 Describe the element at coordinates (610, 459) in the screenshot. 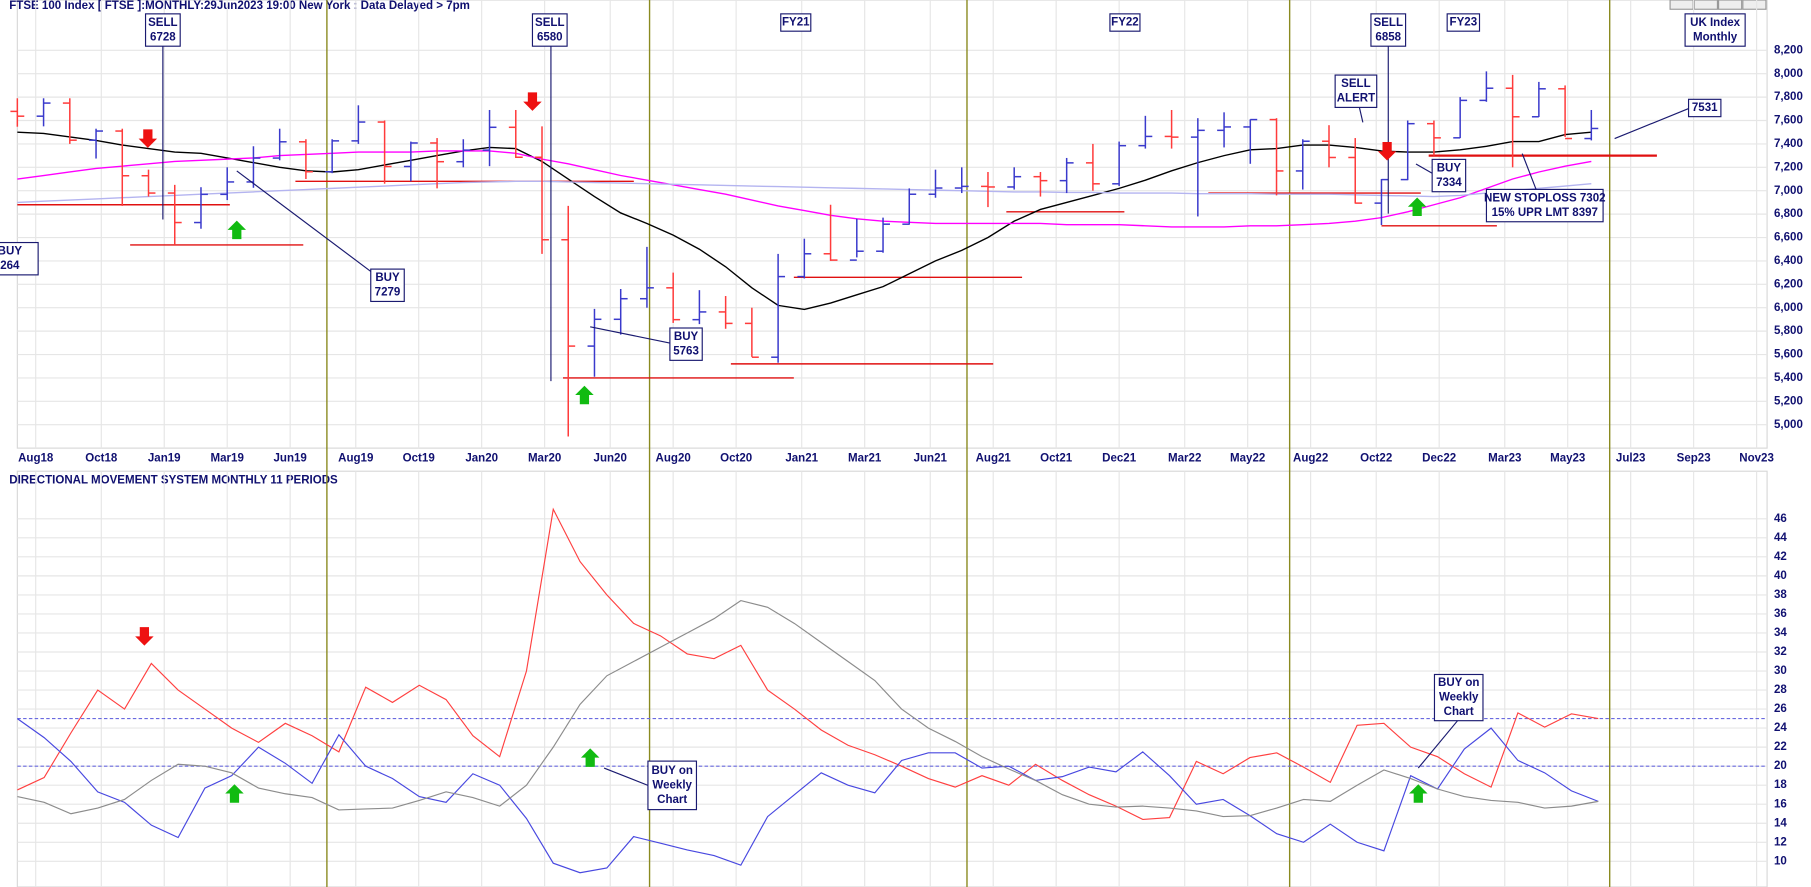

I see `x-tick-label: Jun20` at that location.